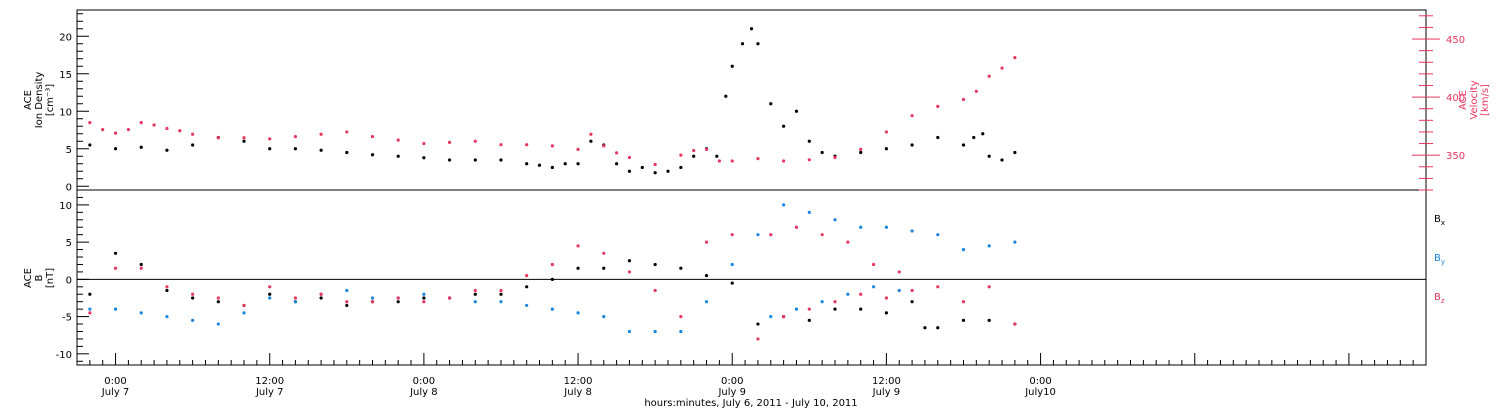 Image resolution: width=1500 pixels, height=410 pixels. Describe the element at coordinates (69, 280) in the screenshot. I see `b-tick-label: 0` at that location.